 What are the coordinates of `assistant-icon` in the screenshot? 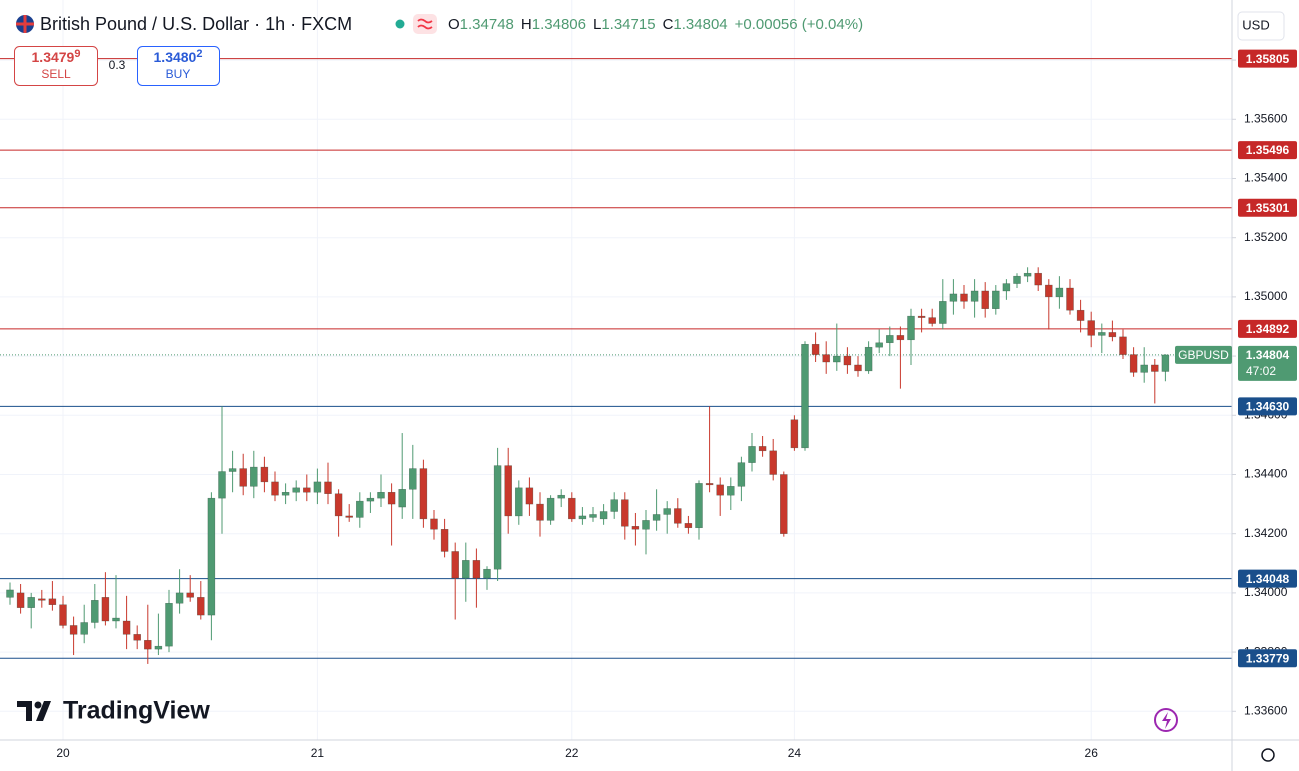 It's located at (1166, 720).